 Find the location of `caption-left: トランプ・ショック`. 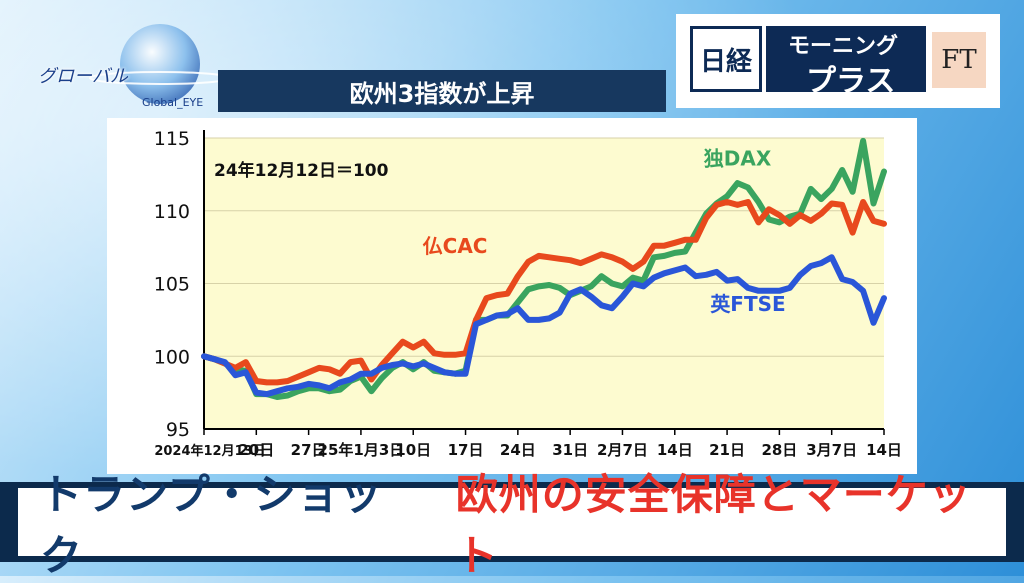

caption-left: トランプ・ショック is located at coordinates (211, 525).